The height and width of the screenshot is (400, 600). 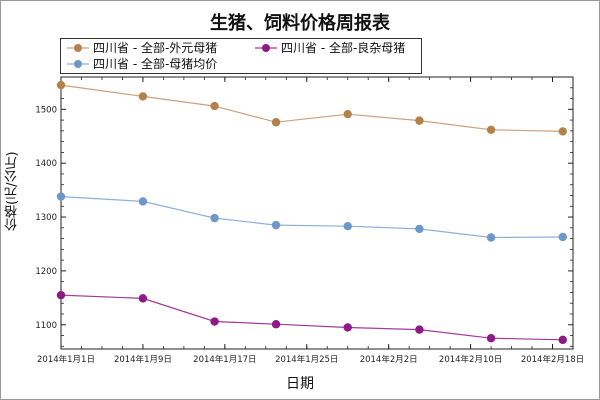 What do you see at coordinates (143, 359) in the screenshot?
I see `x-tick-label: 2014年1月9日` at bounding box center [143, 359].